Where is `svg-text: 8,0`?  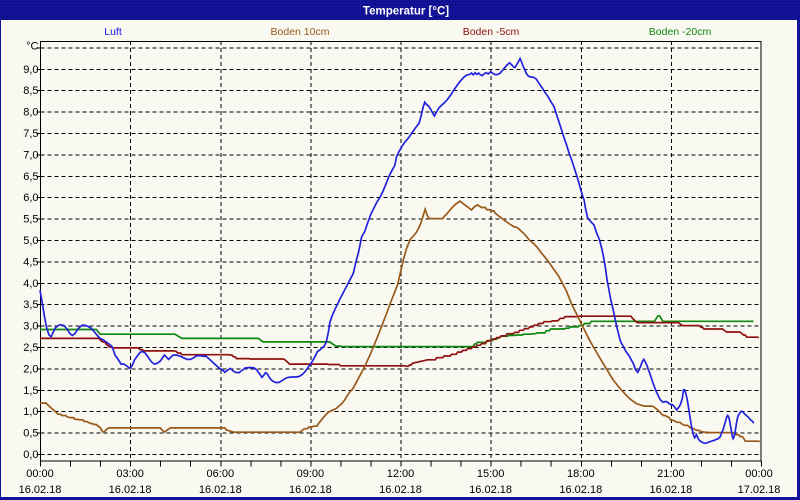
svg-text: 8,0 is located at coordinates (30, 113).